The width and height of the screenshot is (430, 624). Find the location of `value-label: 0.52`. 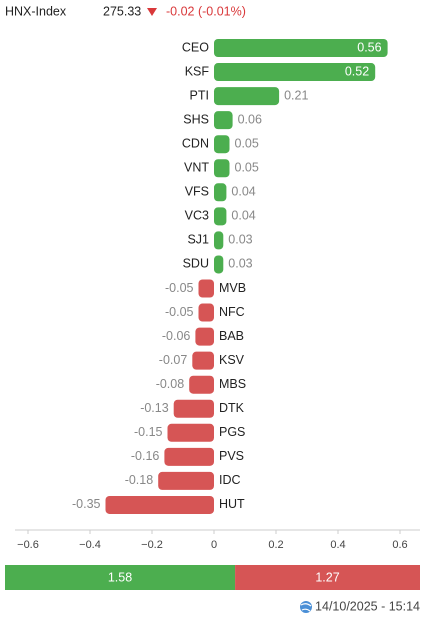

value-label: 0.52 is located at coordinates (357, 71).